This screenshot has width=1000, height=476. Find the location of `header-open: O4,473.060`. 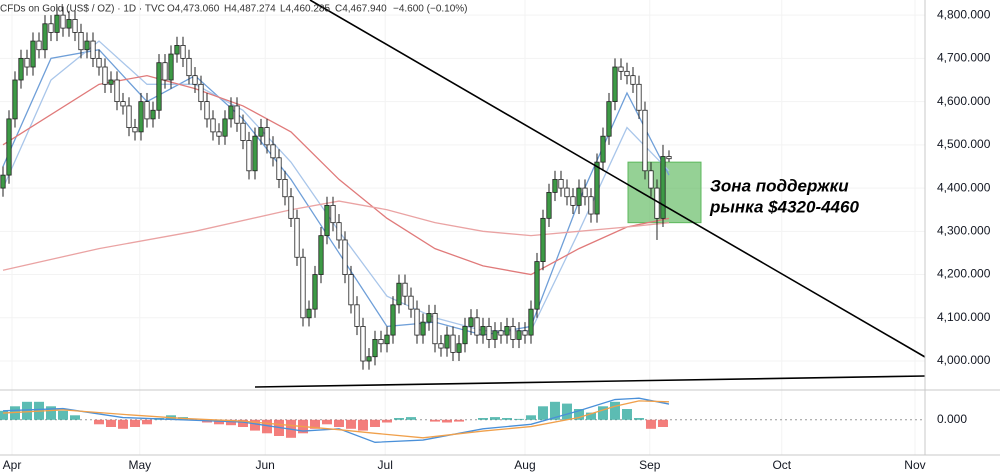

header-open: O4,473.060 is located at coordinates (193, 9).